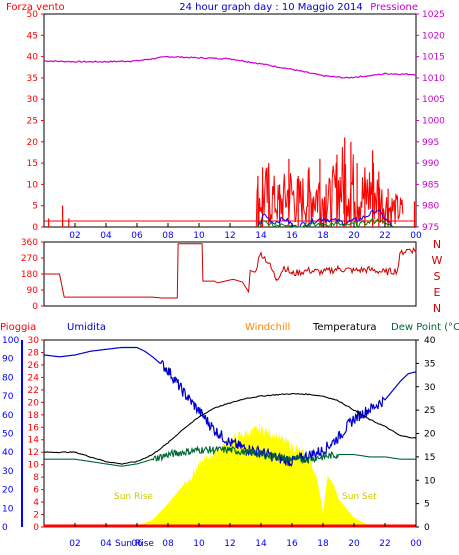 The width and height of the screenshot is (459, 555). What do you see at coordinates (425, 327) in the screenshot?
I see `header-dewpoint: Dew Point (°C` at bounding box center [425, 327].